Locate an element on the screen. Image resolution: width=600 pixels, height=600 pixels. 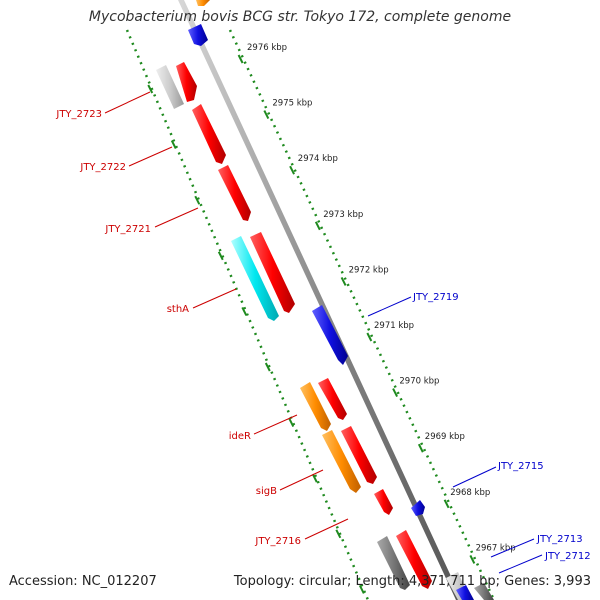
reverse-label-lines is located at coordinates (455, 435).